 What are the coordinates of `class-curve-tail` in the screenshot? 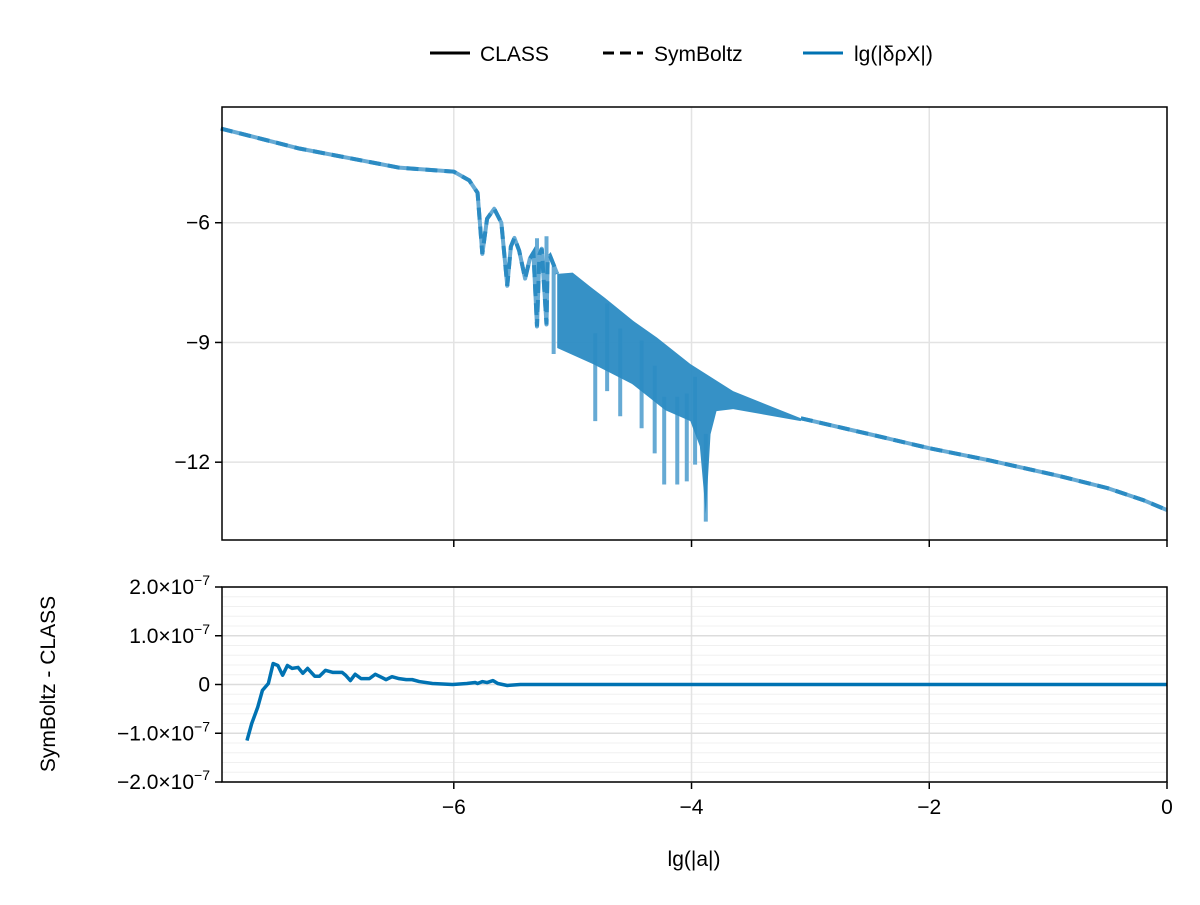 It's located at (984, 464).